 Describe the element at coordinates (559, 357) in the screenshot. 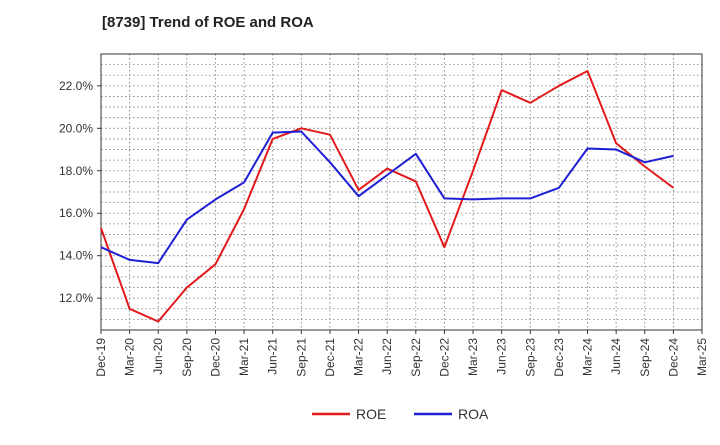

I see `x-tick-label: Dec-23` at that location.